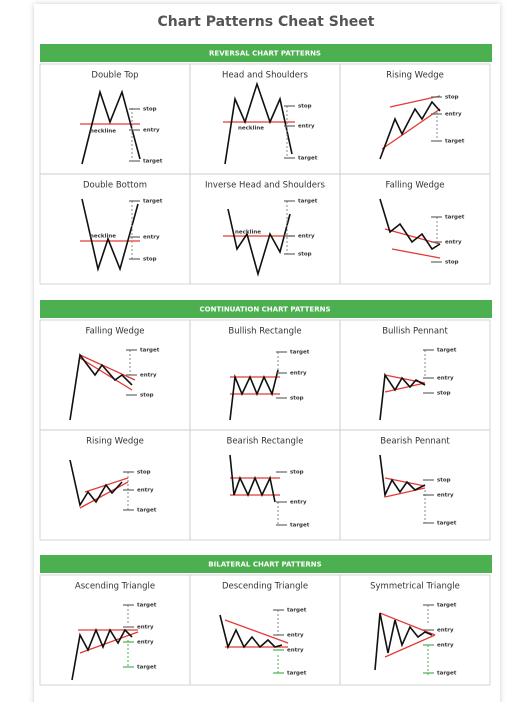 The width and height of the screenshot is (512, 702). I want to click on cell-title: Bearish Pennant, so click(415, 442).